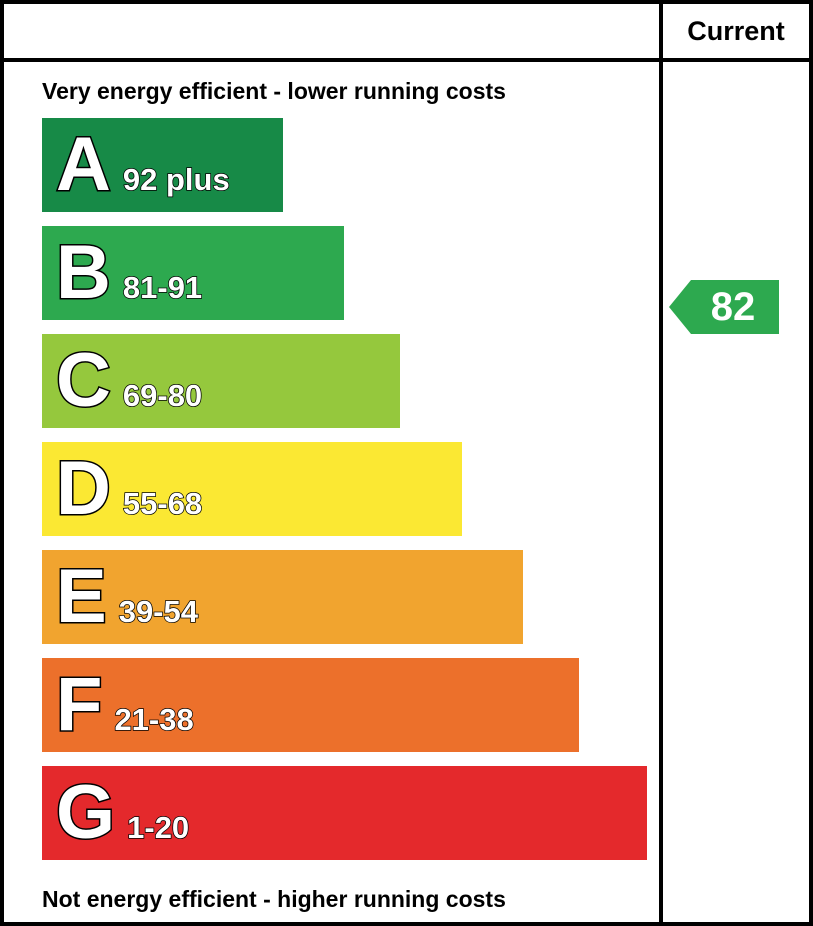  What do you see at coordinates (78, 704) in the screenshot?
I see `band-f-letter: F` at bounding box center [78, 704].